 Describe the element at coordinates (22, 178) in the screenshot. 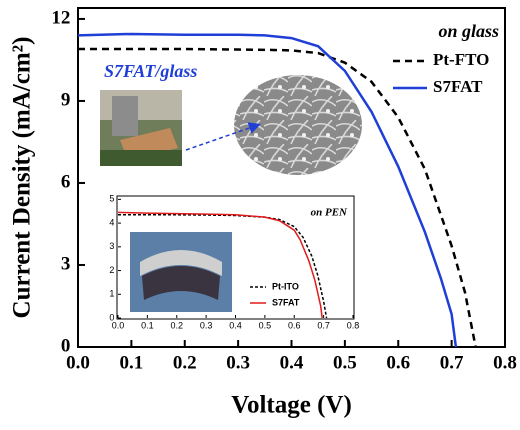

I see `y-axis-title: Current Density (mA/cm²)` at that location.